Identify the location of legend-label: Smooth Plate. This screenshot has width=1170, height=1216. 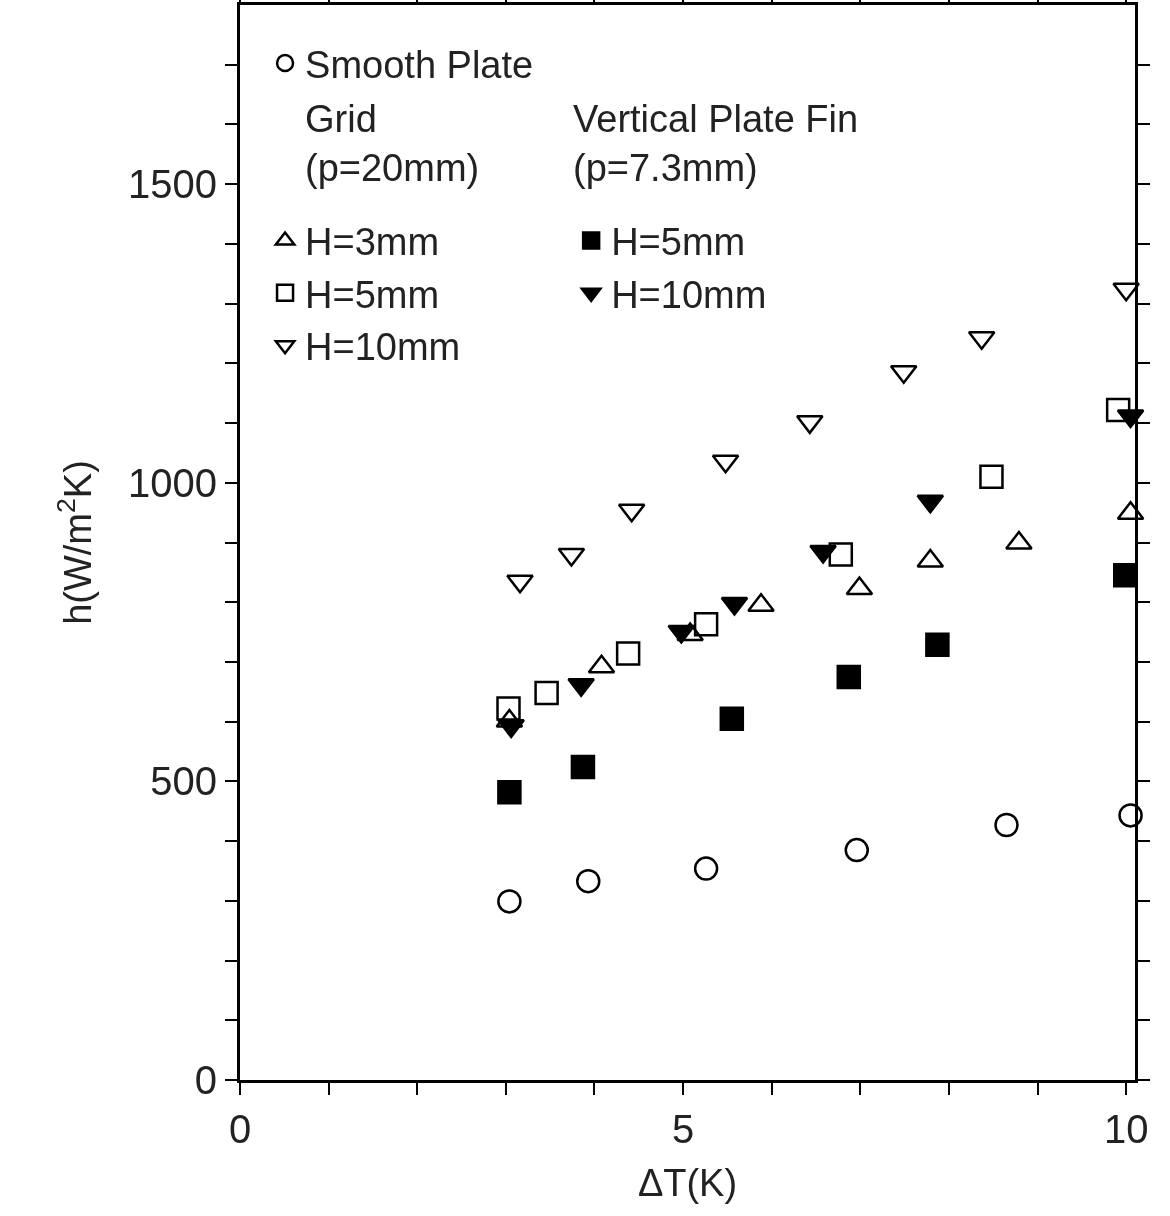
(419, 64).